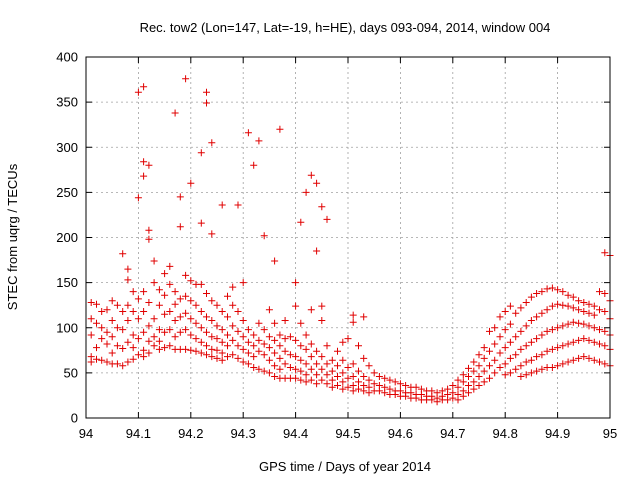 The image size is (640, 480). Describe the element at coordinates (86, 433) in the screenshot. I see `x-tick-label: 94` at that location.